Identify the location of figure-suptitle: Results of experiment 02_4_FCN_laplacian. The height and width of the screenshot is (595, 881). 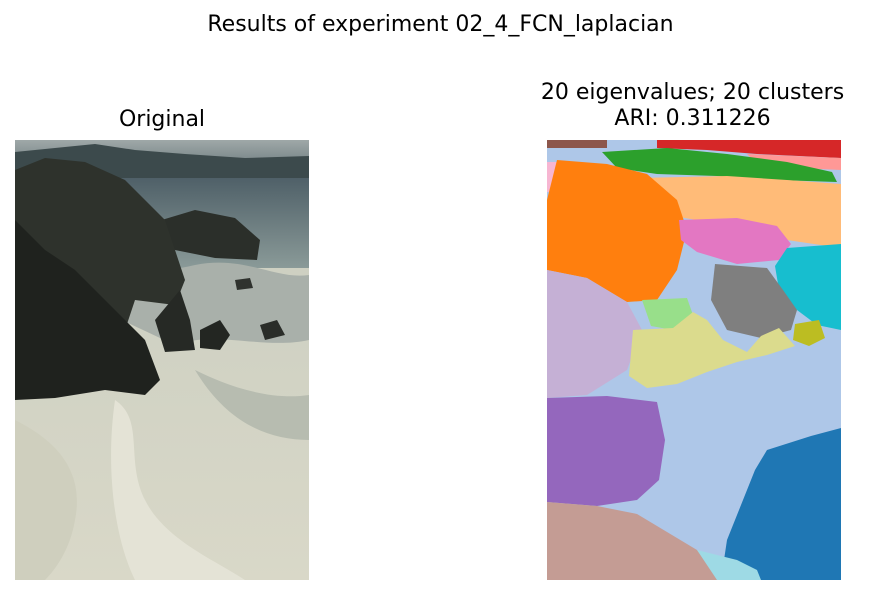
(440, 24).